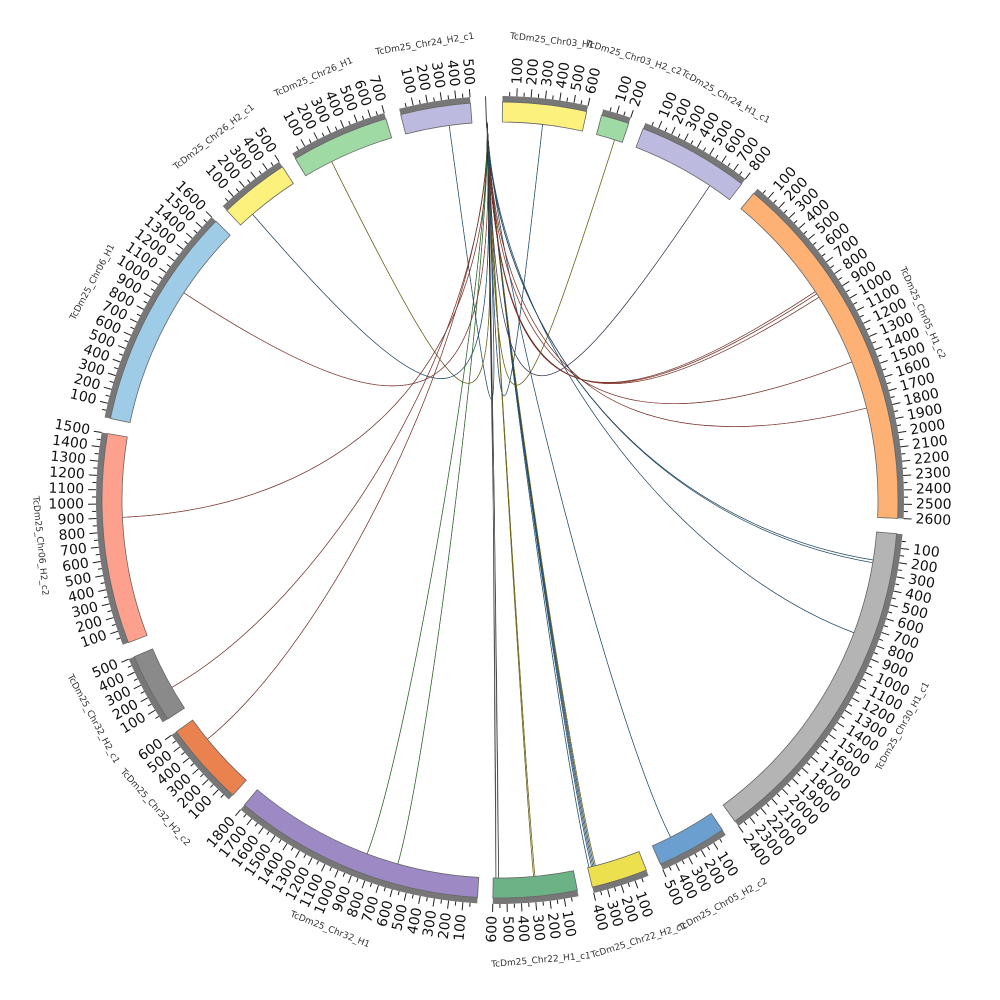 The width and height of the screenshot is (1000, 1000). What do you see at coordinates (617, 869) in the screenshot?
I see `band-tcdm25-chr22-h2-c1` at bounding box center [617, 869].